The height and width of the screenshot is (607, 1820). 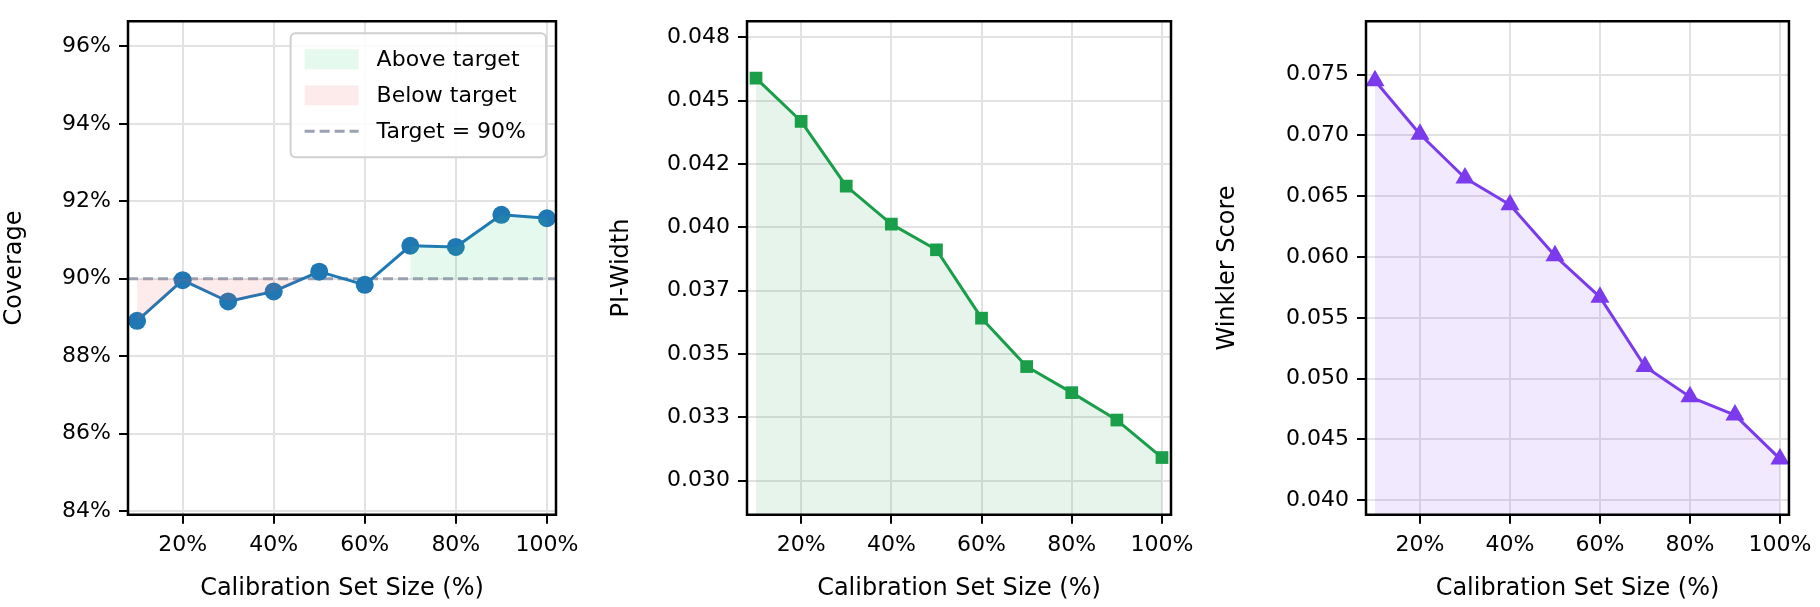 I want to click on y-tick-label: 0.042, so click(x=698, y=162).